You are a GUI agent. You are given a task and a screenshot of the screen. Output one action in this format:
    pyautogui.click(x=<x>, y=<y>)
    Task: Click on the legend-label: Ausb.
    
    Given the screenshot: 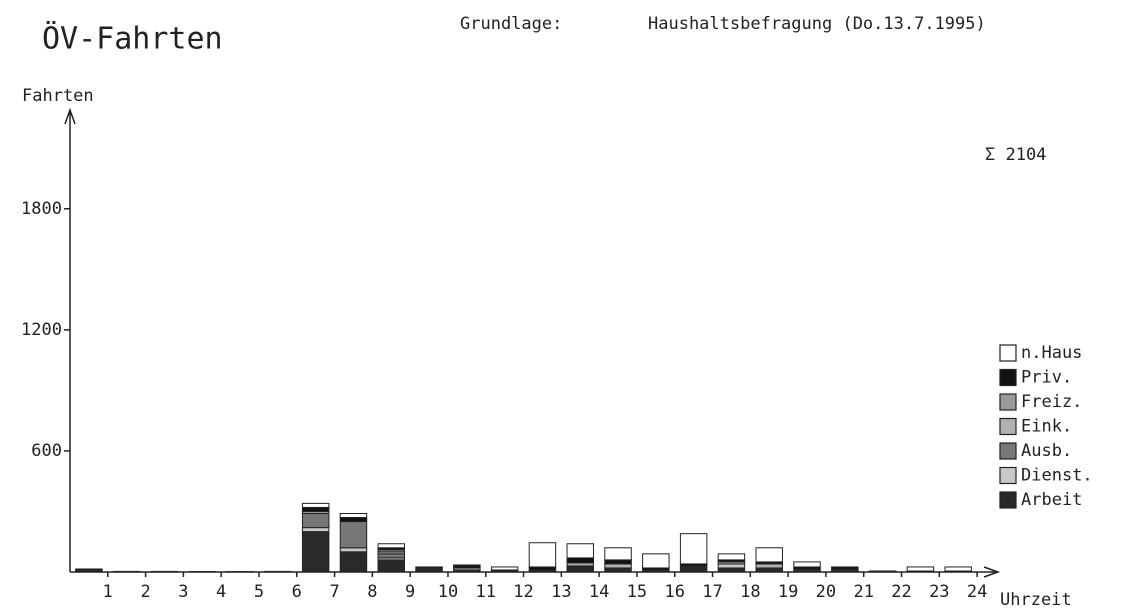 What is the action you would take?
    pyautogui.click(x=1046, y=451)
    